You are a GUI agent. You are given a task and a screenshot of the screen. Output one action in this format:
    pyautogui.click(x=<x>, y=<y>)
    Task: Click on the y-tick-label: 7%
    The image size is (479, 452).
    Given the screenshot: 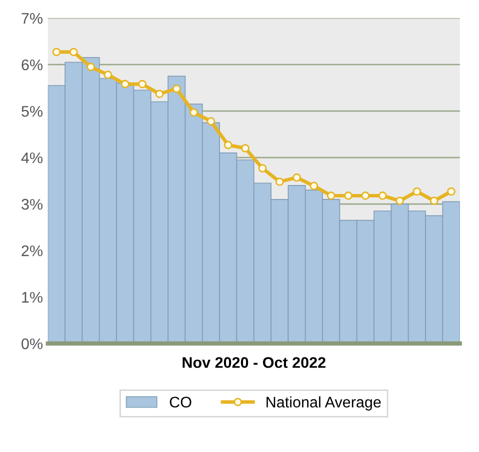 What is the action you would take?
    pyautogui.click(x=32, y=18)
    